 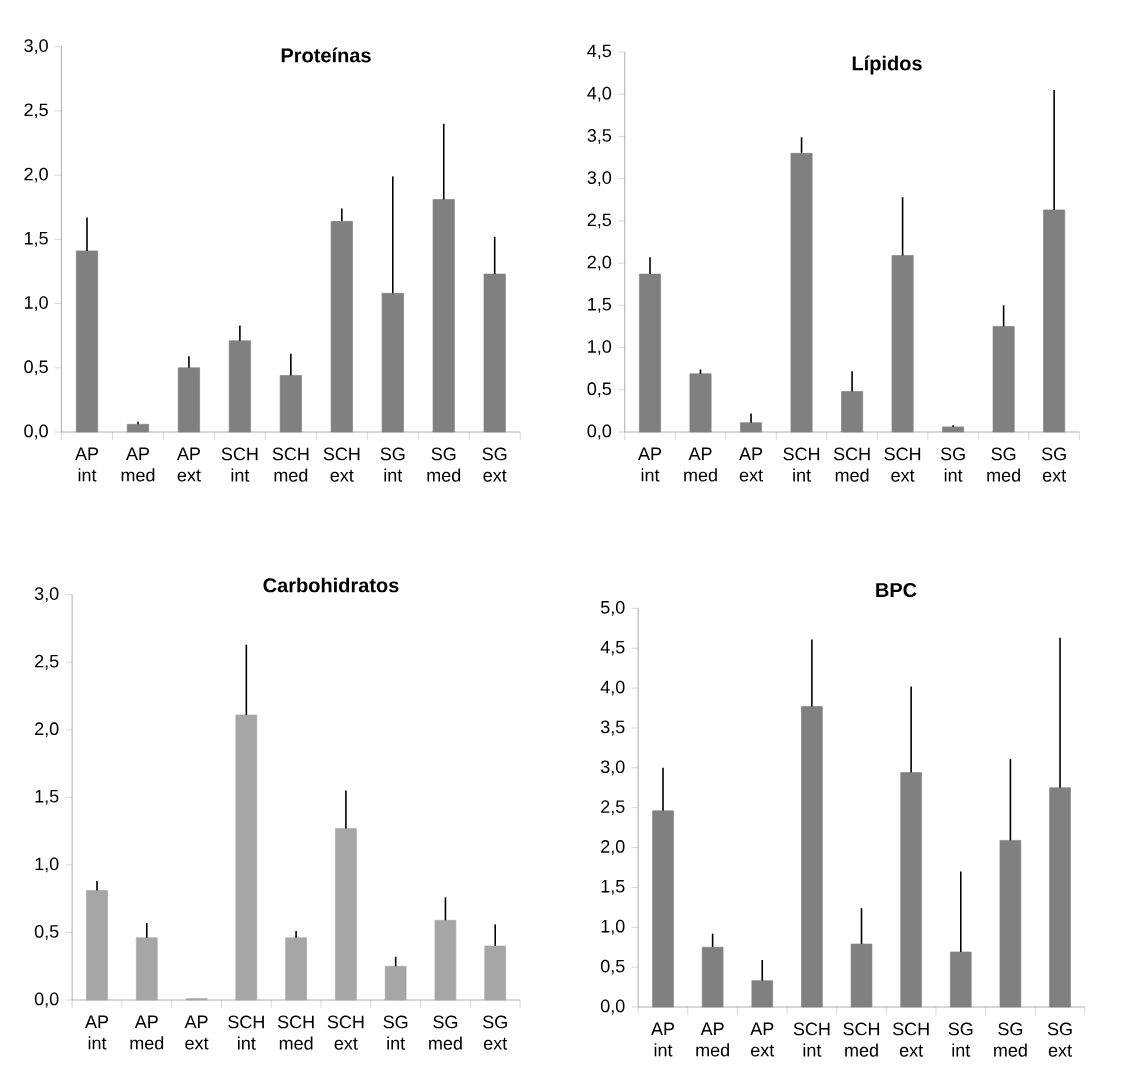 I want to click on chart-title: BPC, so click(x=896, y=590).